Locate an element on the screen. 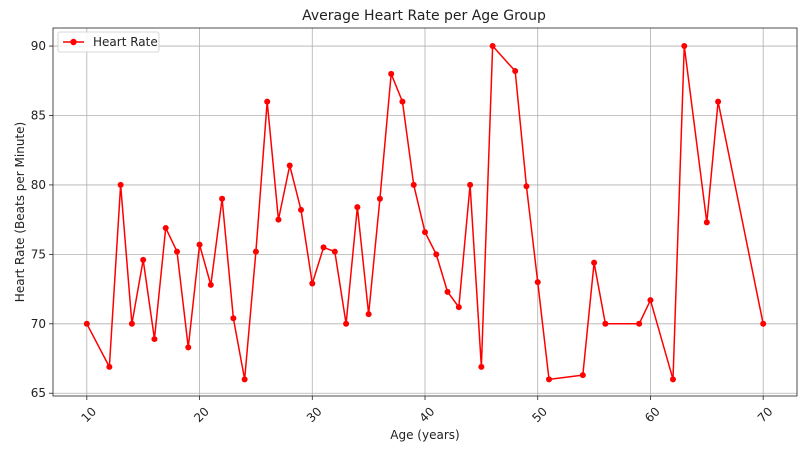  y-tick-label: 70 is located at coordinates (38, 324).